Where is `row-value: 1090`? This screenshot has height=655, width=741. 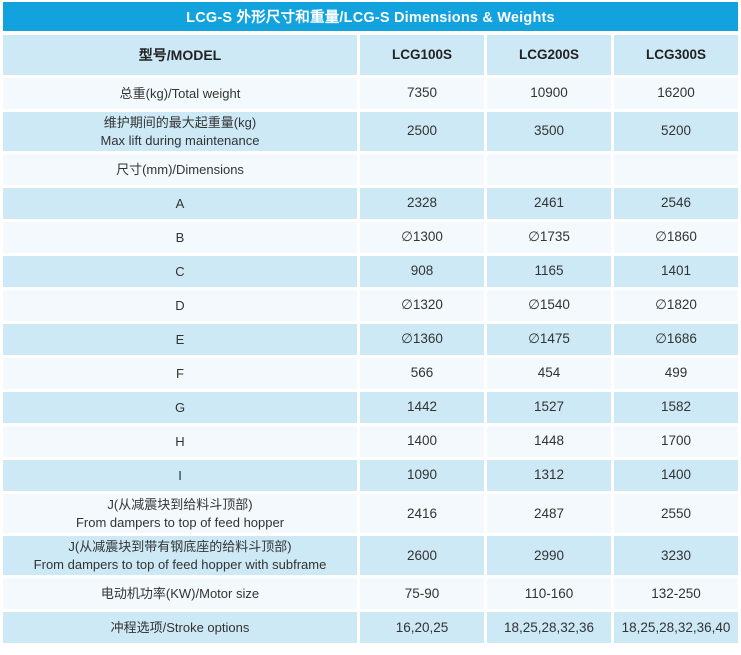
row-value: 1090 is located at coordinates (422, 476).